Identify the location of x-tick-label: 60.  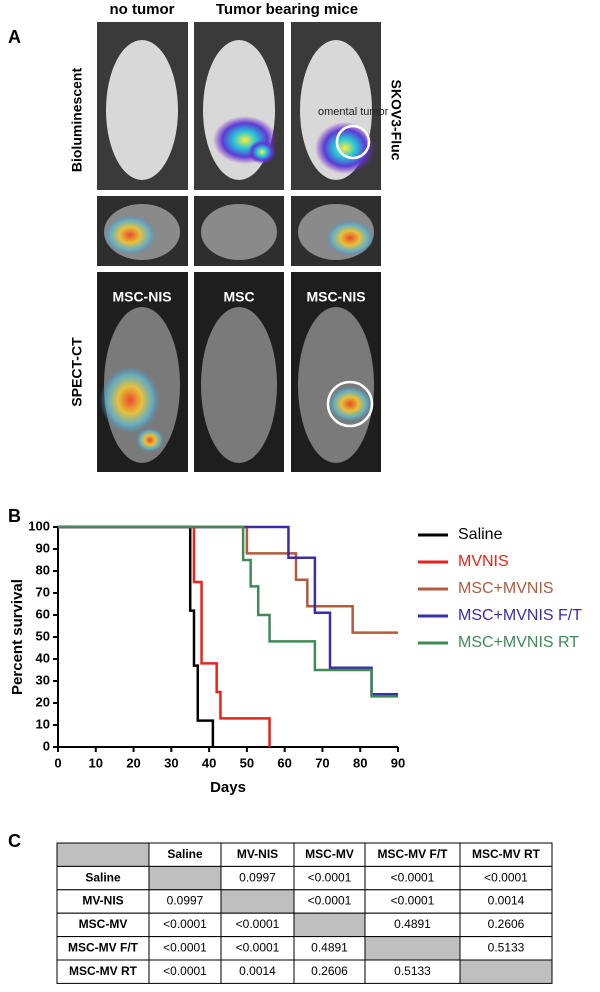
(284, 762).